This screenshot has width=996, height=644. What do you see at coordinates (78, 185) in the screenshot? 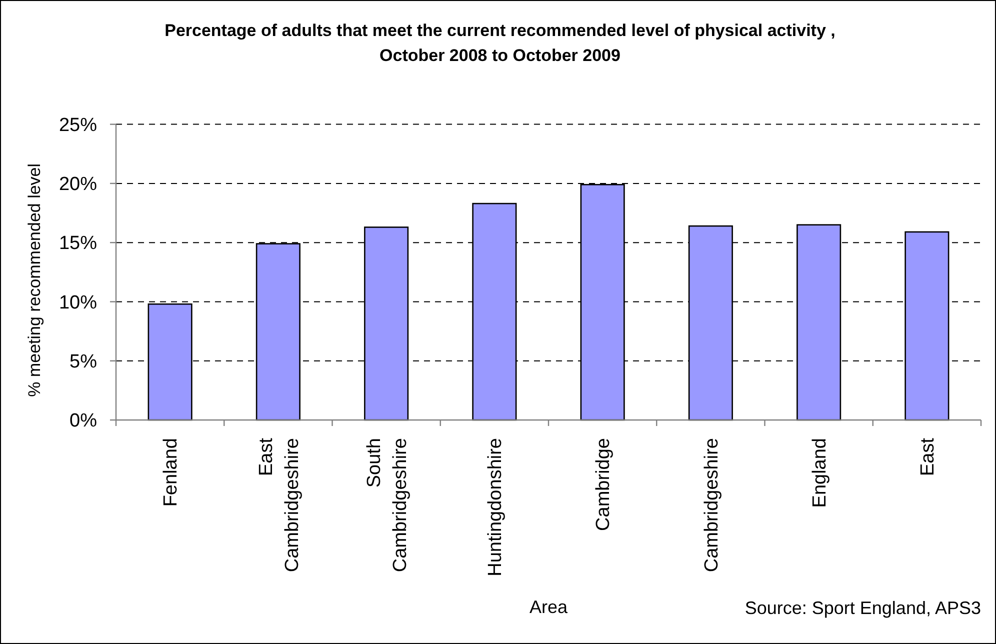
I see `y-tick-label: 20%` at bounding box center [78, 185].